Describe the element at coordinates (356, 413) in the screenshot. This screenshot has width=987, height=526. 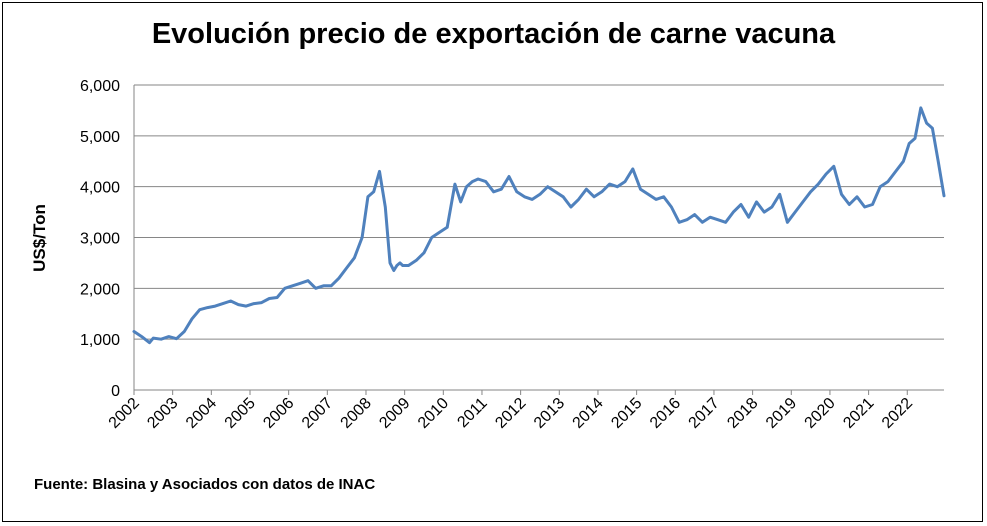
I see `x-tick-label: 2008` at that location.